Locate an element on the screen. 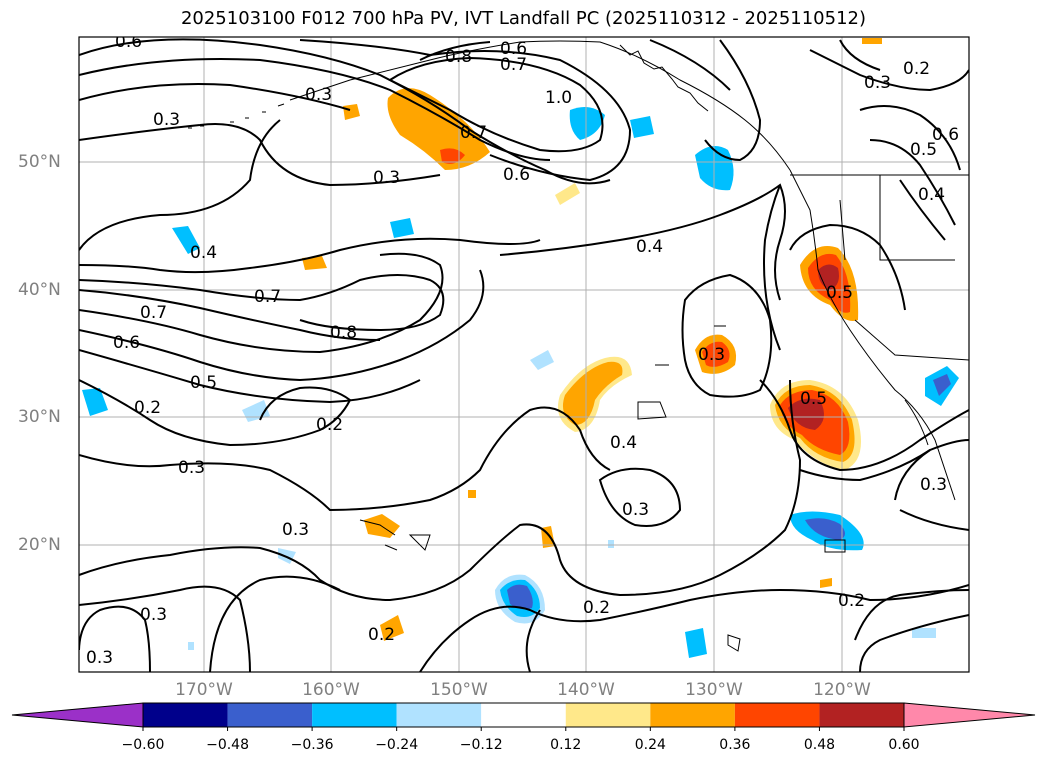 The image size is (1047, 765). colorbar-tick-label: −0.12 is located at coordinates (481, 745).